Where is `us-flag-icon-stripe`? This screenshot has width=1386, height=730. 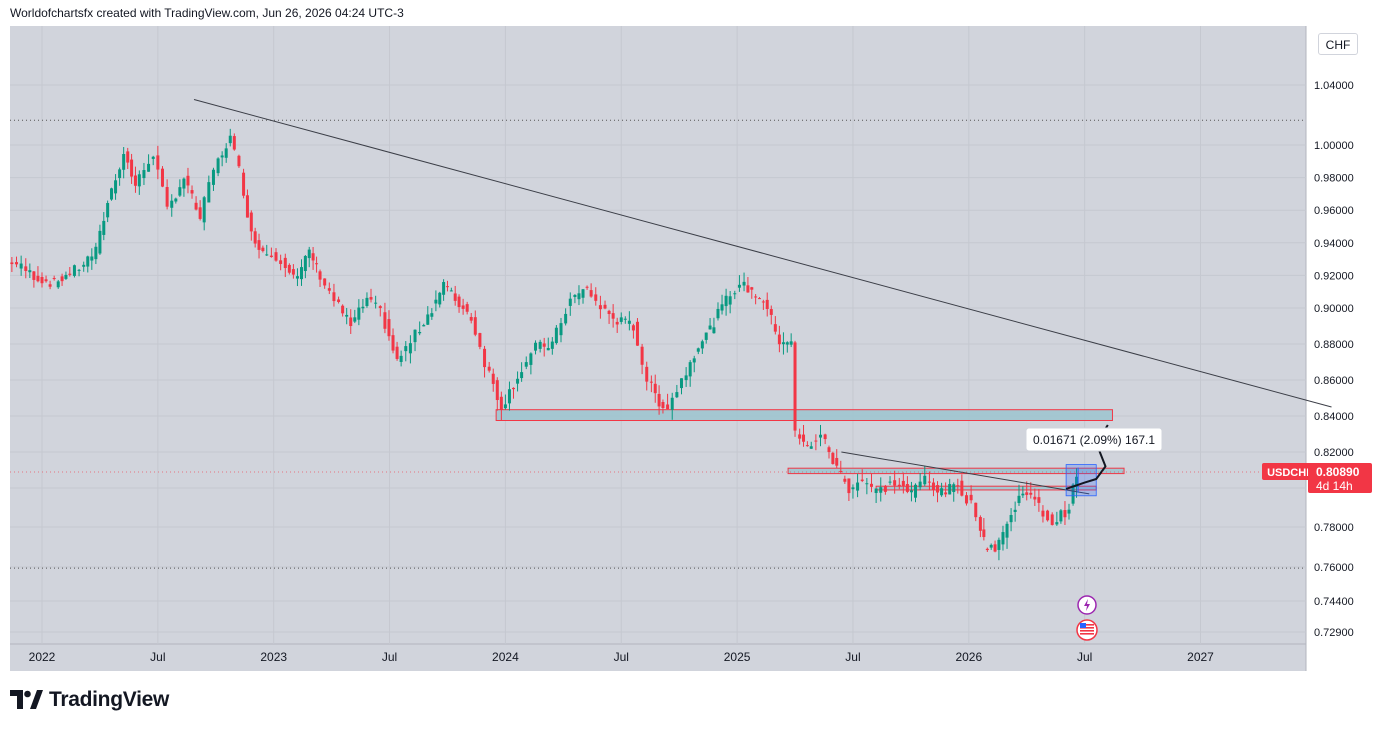 us-flag-icon-stripe is located at coordinates (1087, 625).